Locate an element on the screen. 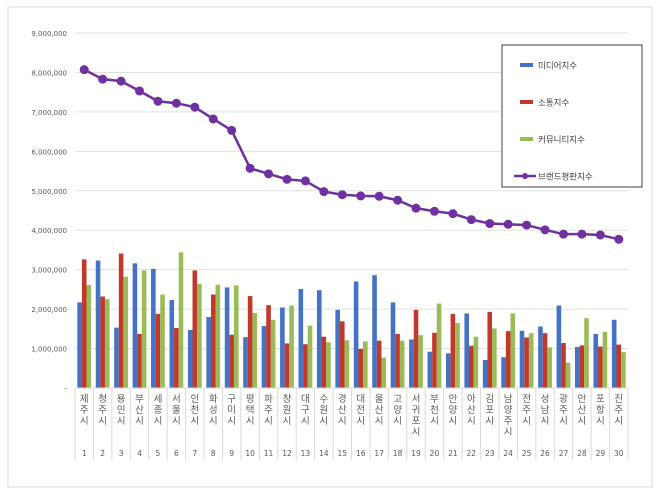 The height and width of the screenshot is (497, 660). x-rank-label: 20 is located at coordinates (435, 453).